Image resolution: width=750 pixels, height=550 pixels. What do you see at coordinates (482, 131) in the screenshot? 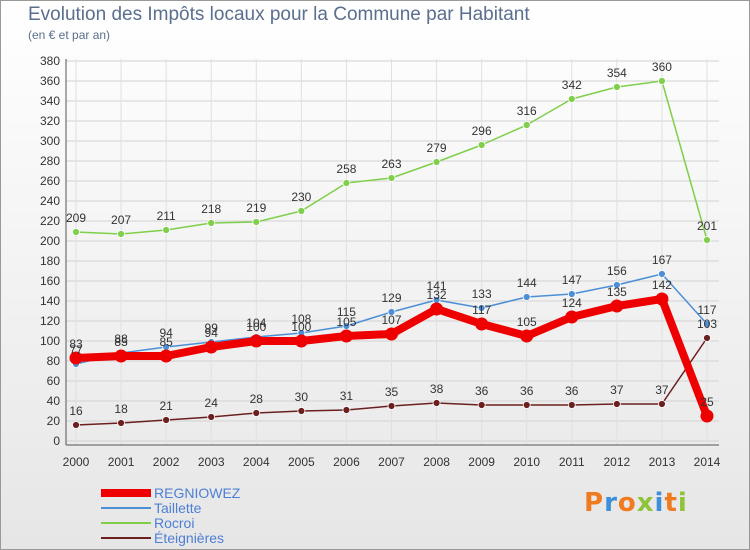
I see `data-label: 296` at bounding box center [482, 131].